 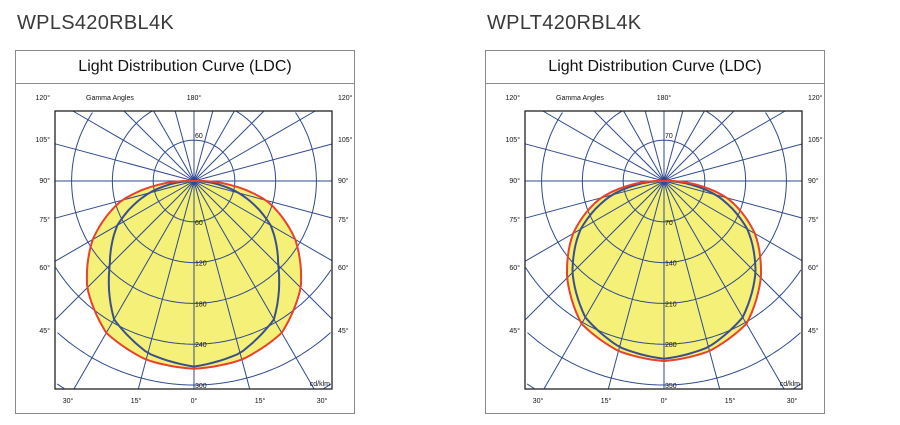 I want to click on ring-label: 210, so click(x=671, y=304).